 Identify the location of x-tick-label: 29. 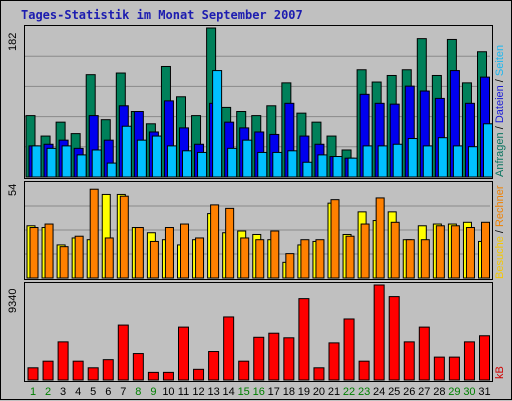
(454, 392).